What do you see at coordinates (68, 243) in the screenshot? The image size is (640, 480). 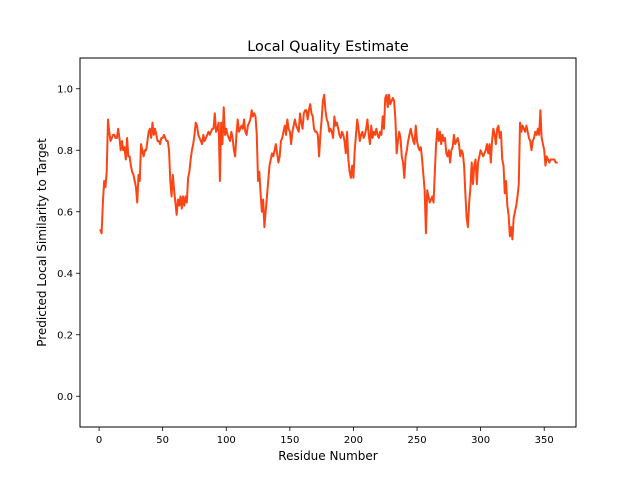 I see `y-axis-ticks: 0.0 0.2 0.4 0.6 0.8 1.0` at bounding box center [68, 243].